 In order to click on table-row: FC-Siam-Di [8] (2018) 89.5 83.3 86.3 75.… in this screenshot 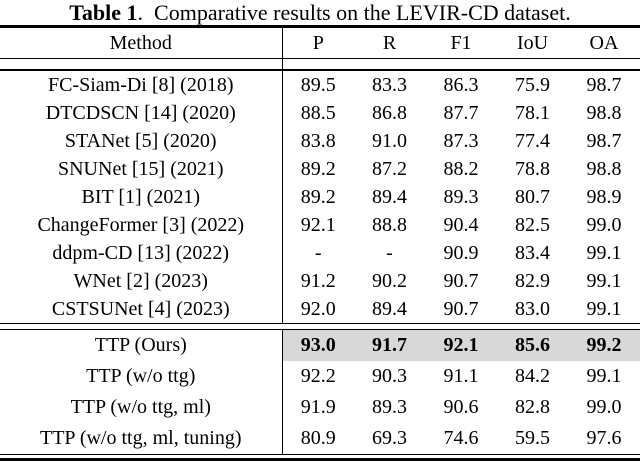, I will do `click(320, 84)`.